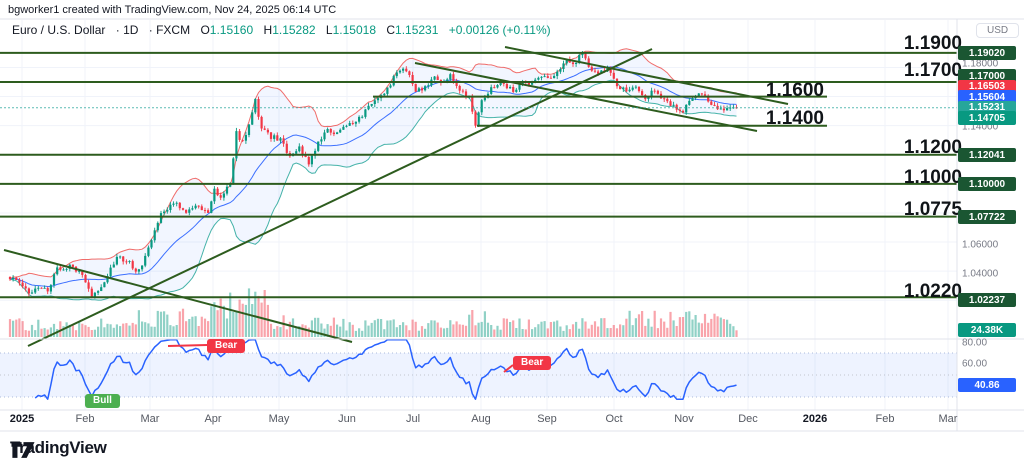 This screenshot has width=1024, height=471. What do you see at coordinates (794, 118) in the screenshot?
I see `price-level-text-label: 1.1400` at bounding box center [794, 118].